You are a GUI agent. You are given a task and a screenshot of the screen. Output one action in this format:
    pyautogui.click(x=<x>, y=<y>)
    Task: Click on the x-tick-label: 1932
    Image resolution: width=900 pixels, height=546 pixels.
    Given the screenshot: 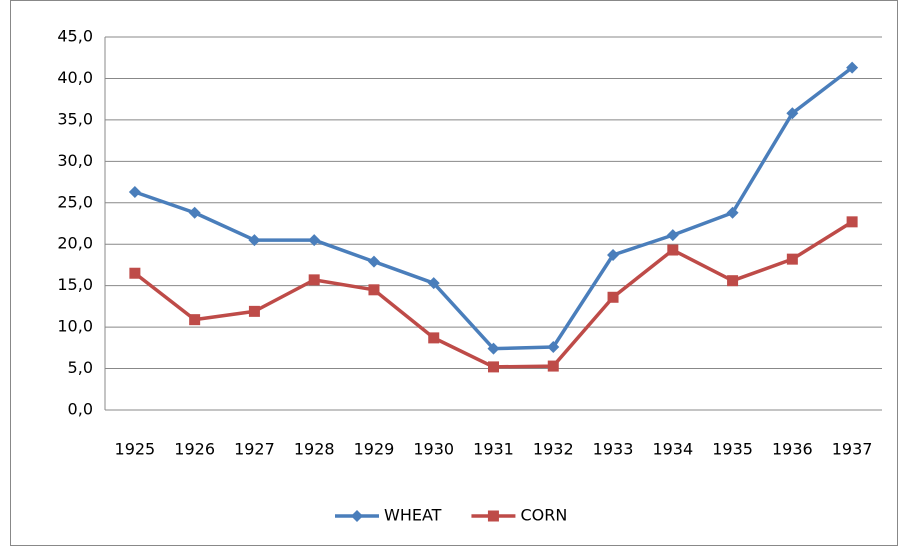 What is the action you would take?
    pyautogui.click(x=553, y=449)
    